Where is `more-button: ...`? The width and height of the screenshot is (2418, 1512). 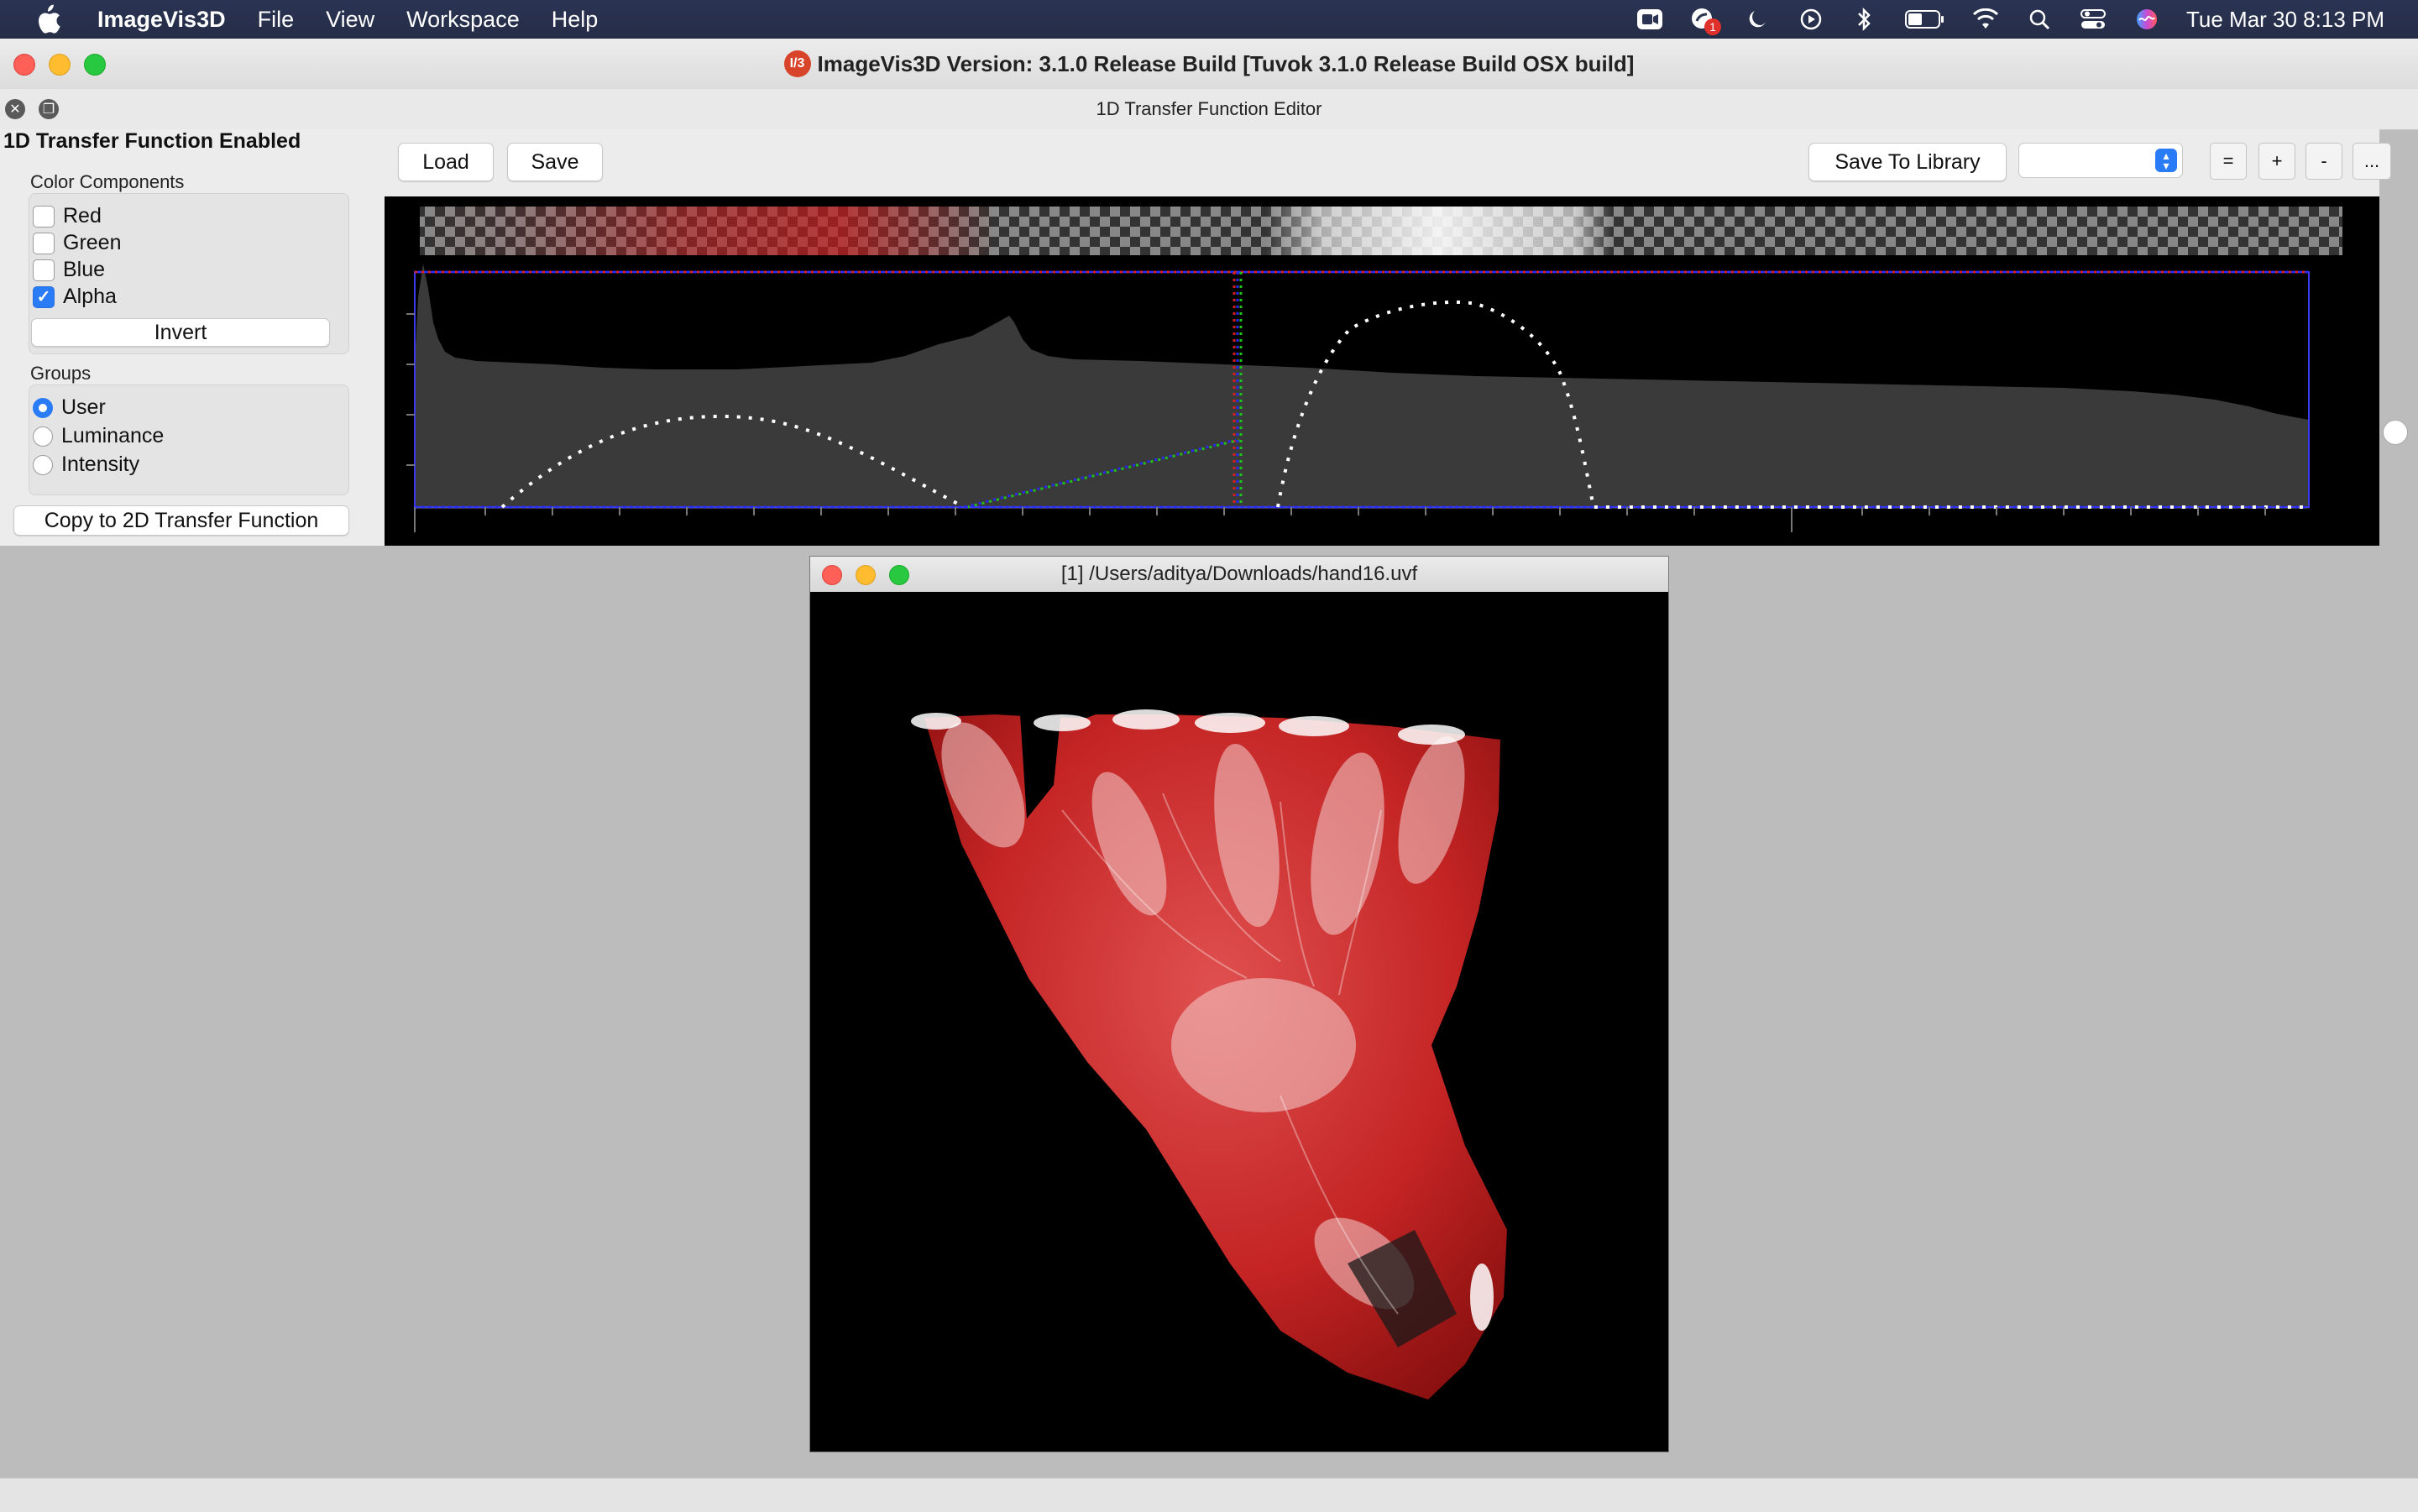 more-button: ... is located at coordinates (2372, 161).